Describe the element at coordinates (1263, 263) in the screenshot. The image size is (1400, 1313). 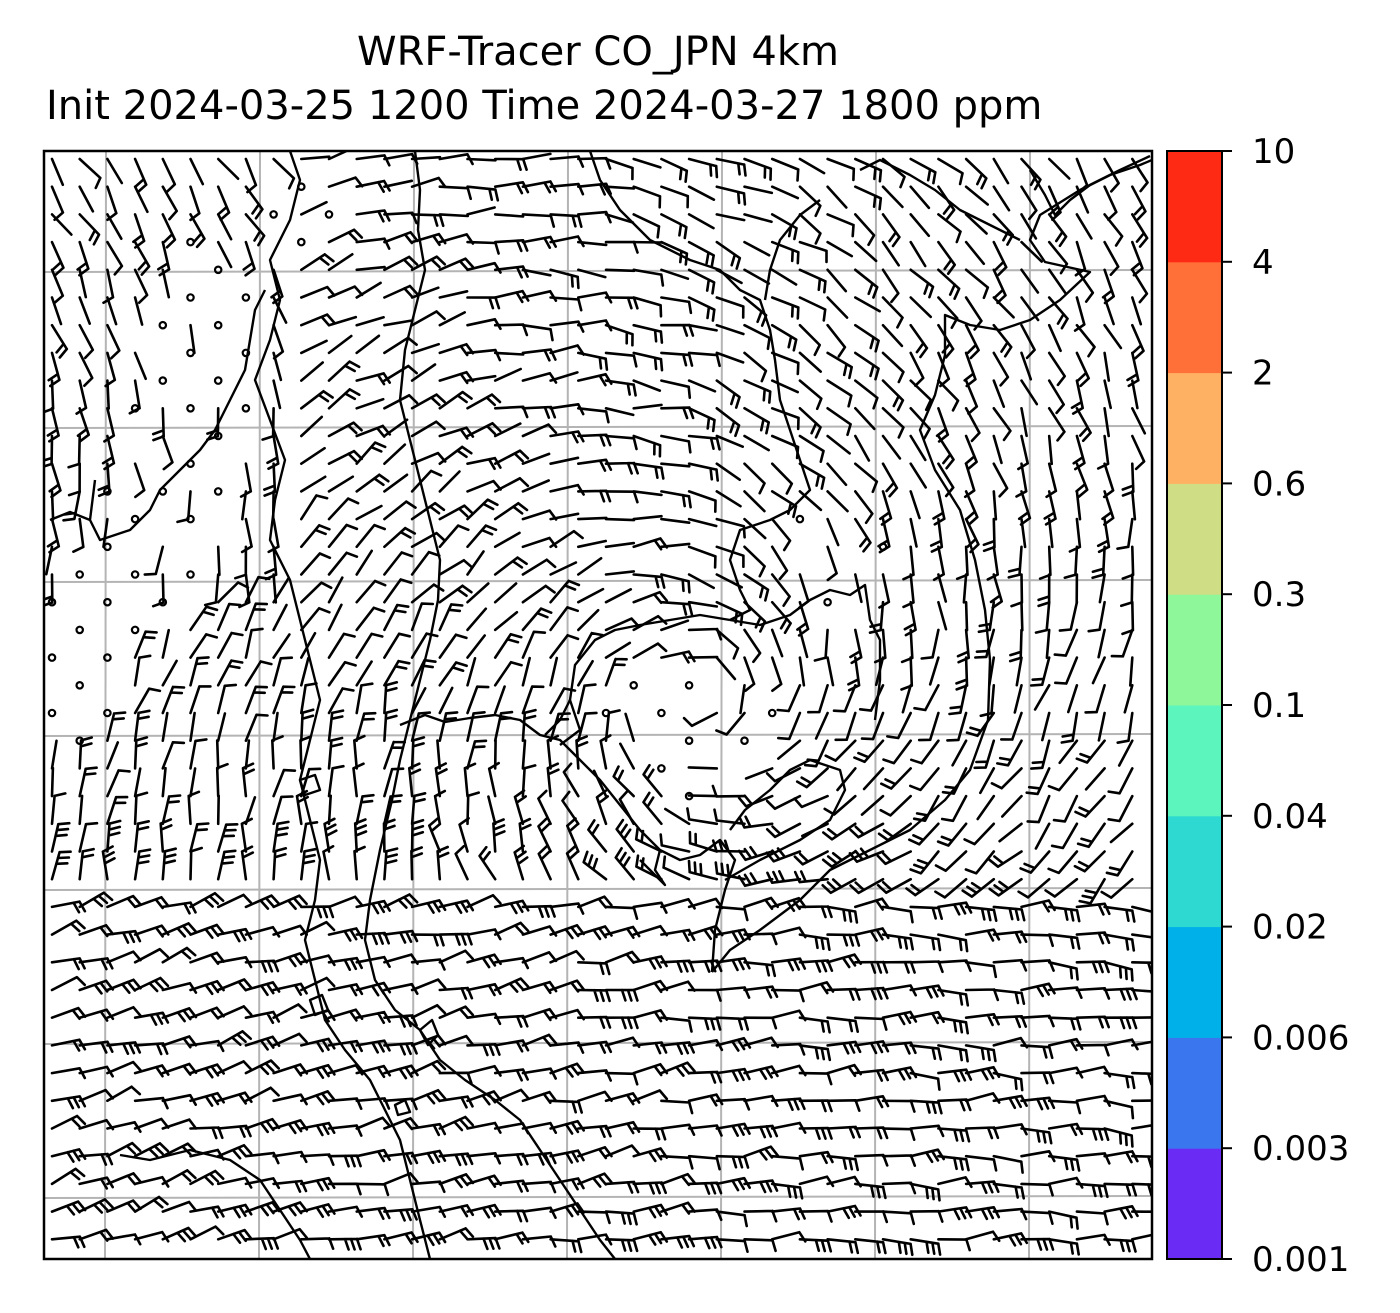
I see `colorbar-label: 4` at that location.